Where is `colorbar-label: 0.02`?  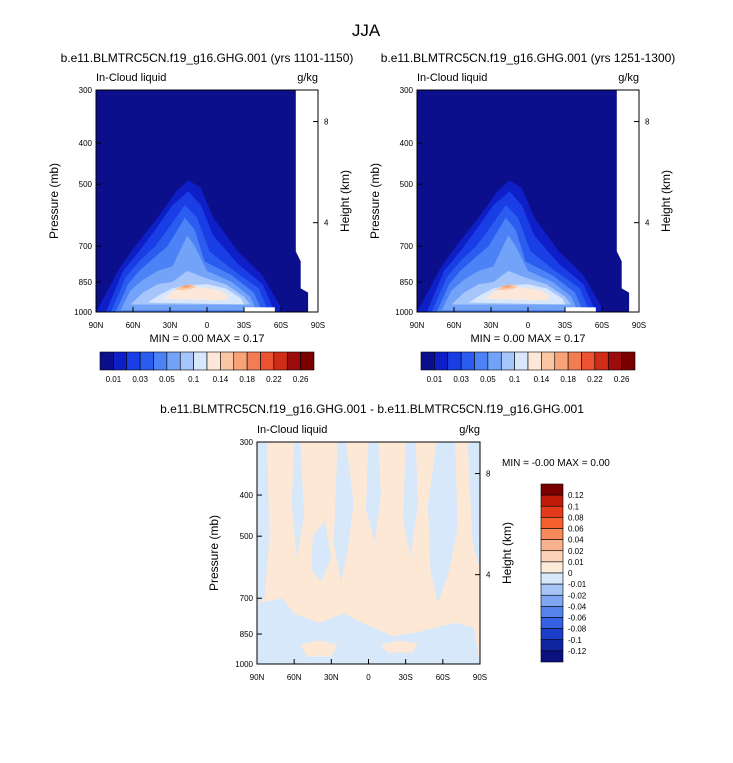
colorbar-label: 0.02 is located at coordinates (576, 551).